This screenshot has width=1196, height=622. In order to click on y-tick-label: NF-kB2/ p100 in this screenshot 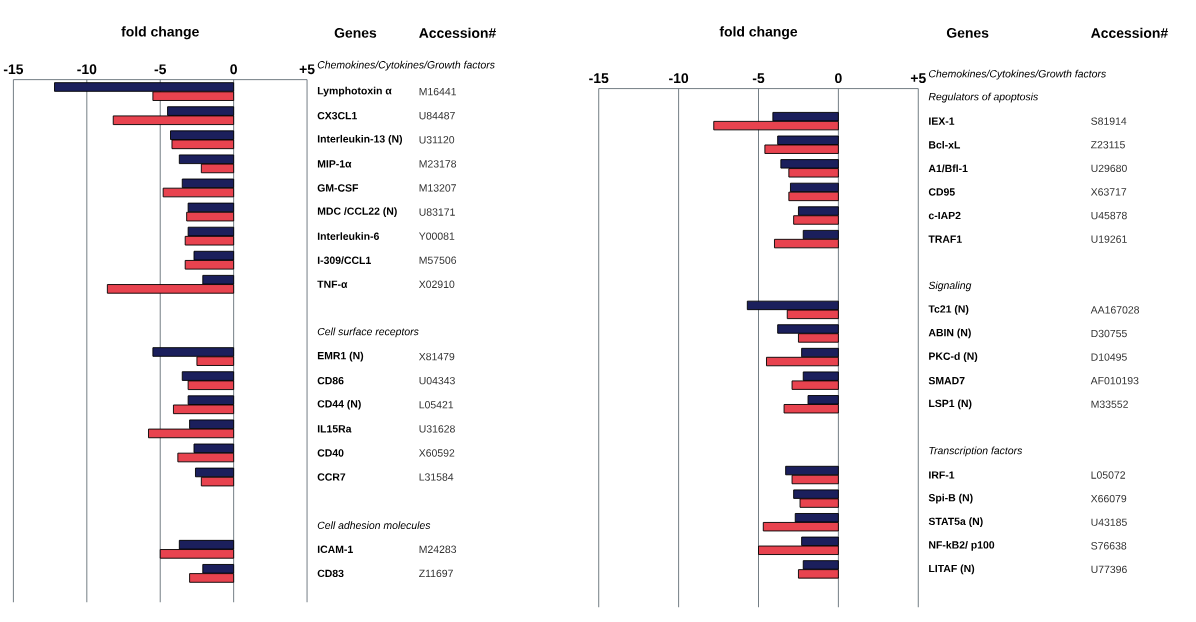, I will do `click(962, 545)`.